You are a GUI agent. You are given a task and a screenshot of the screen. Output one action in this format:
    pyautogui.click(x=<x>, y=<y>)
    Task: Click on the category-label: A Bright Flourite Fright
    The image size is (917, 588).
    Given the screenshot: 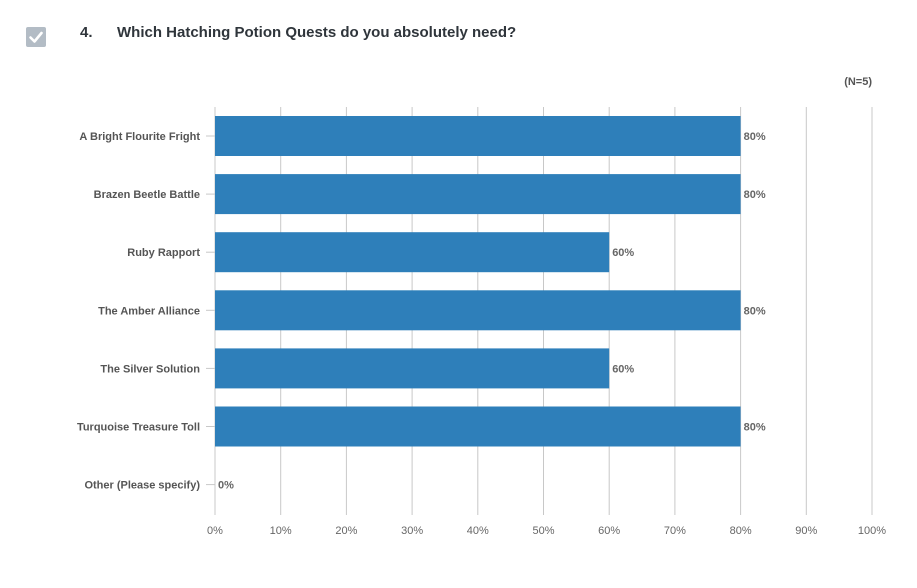 What is the action you would take?
    pyautogui.click(x=139, y=137)
    